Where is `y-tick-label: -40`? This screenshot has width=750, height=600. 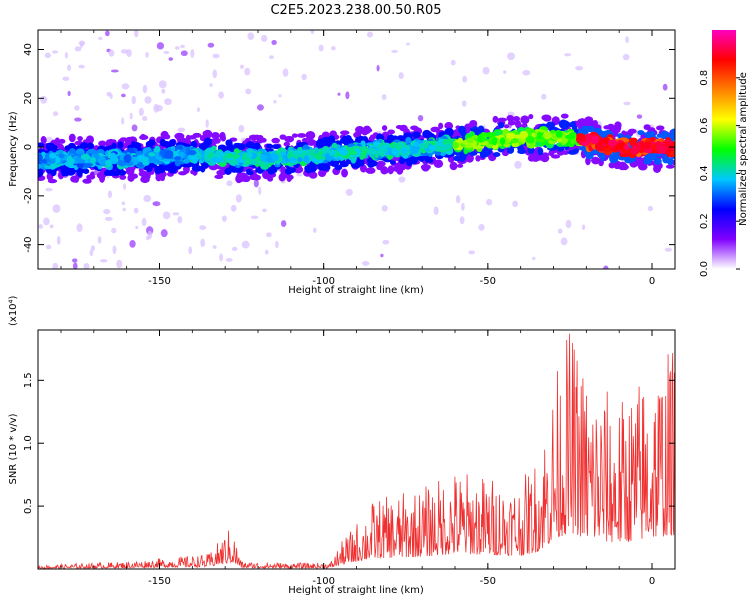 y-tick-label: -40 is located at coordinates (28, 244).